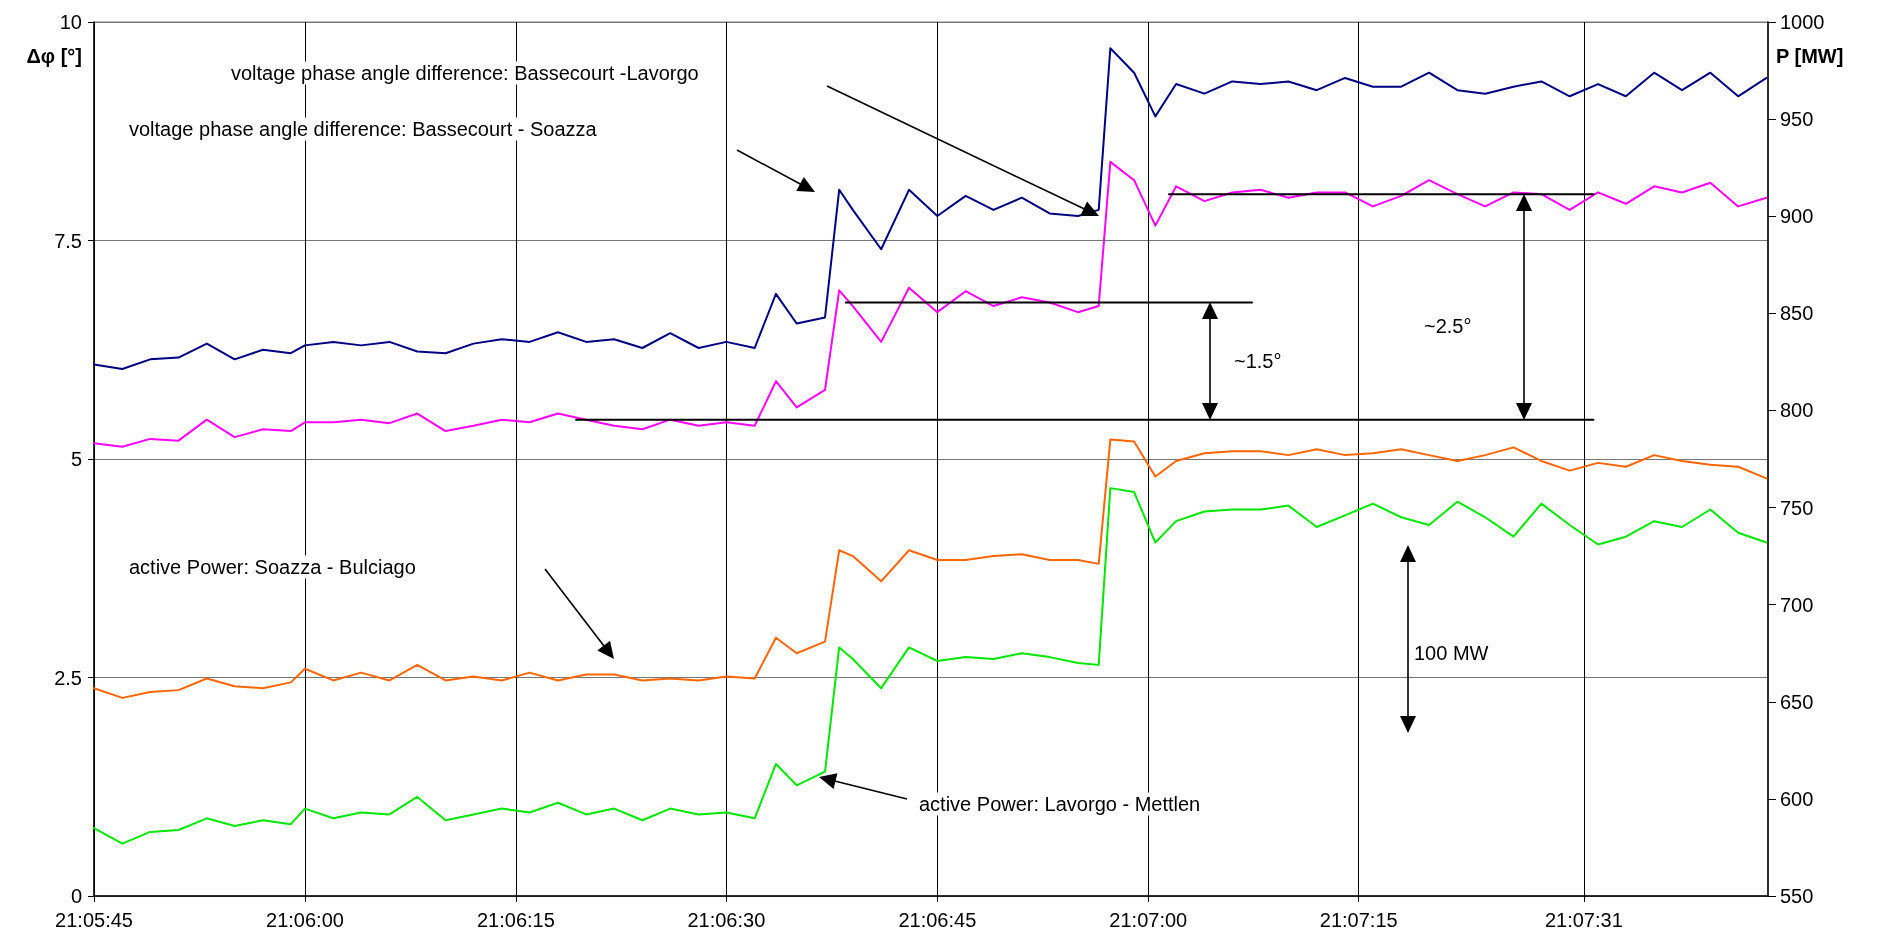 This screenshot has height=948, width=1879. Describe the element at coordinates (937, 920) in the screenshot. I see `x-tick-label: 21:06:45` at that location.